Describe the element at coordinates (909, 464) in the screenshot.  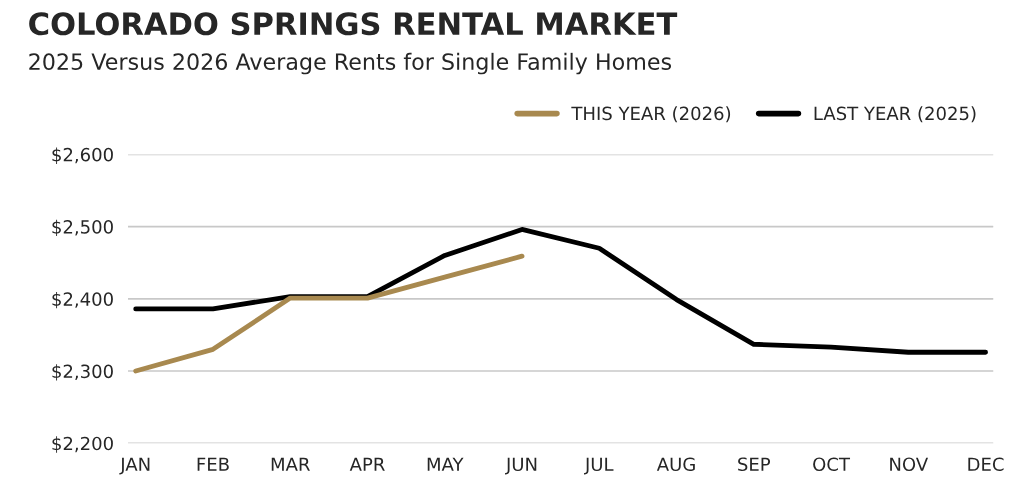
I see `x-tick-label: NOV` at that location.